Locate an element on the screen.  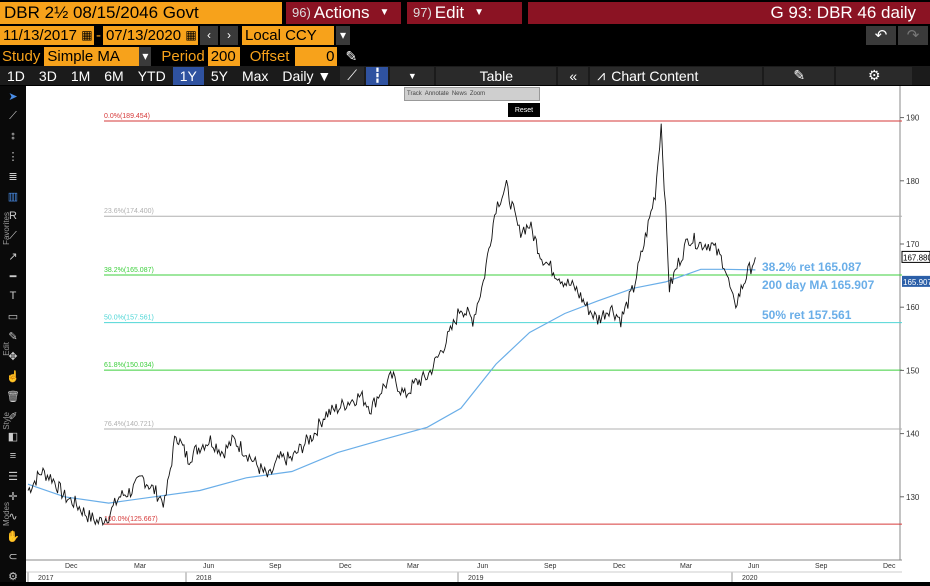
y-tick-label-130: 130 is located at coordinates (913, 497).